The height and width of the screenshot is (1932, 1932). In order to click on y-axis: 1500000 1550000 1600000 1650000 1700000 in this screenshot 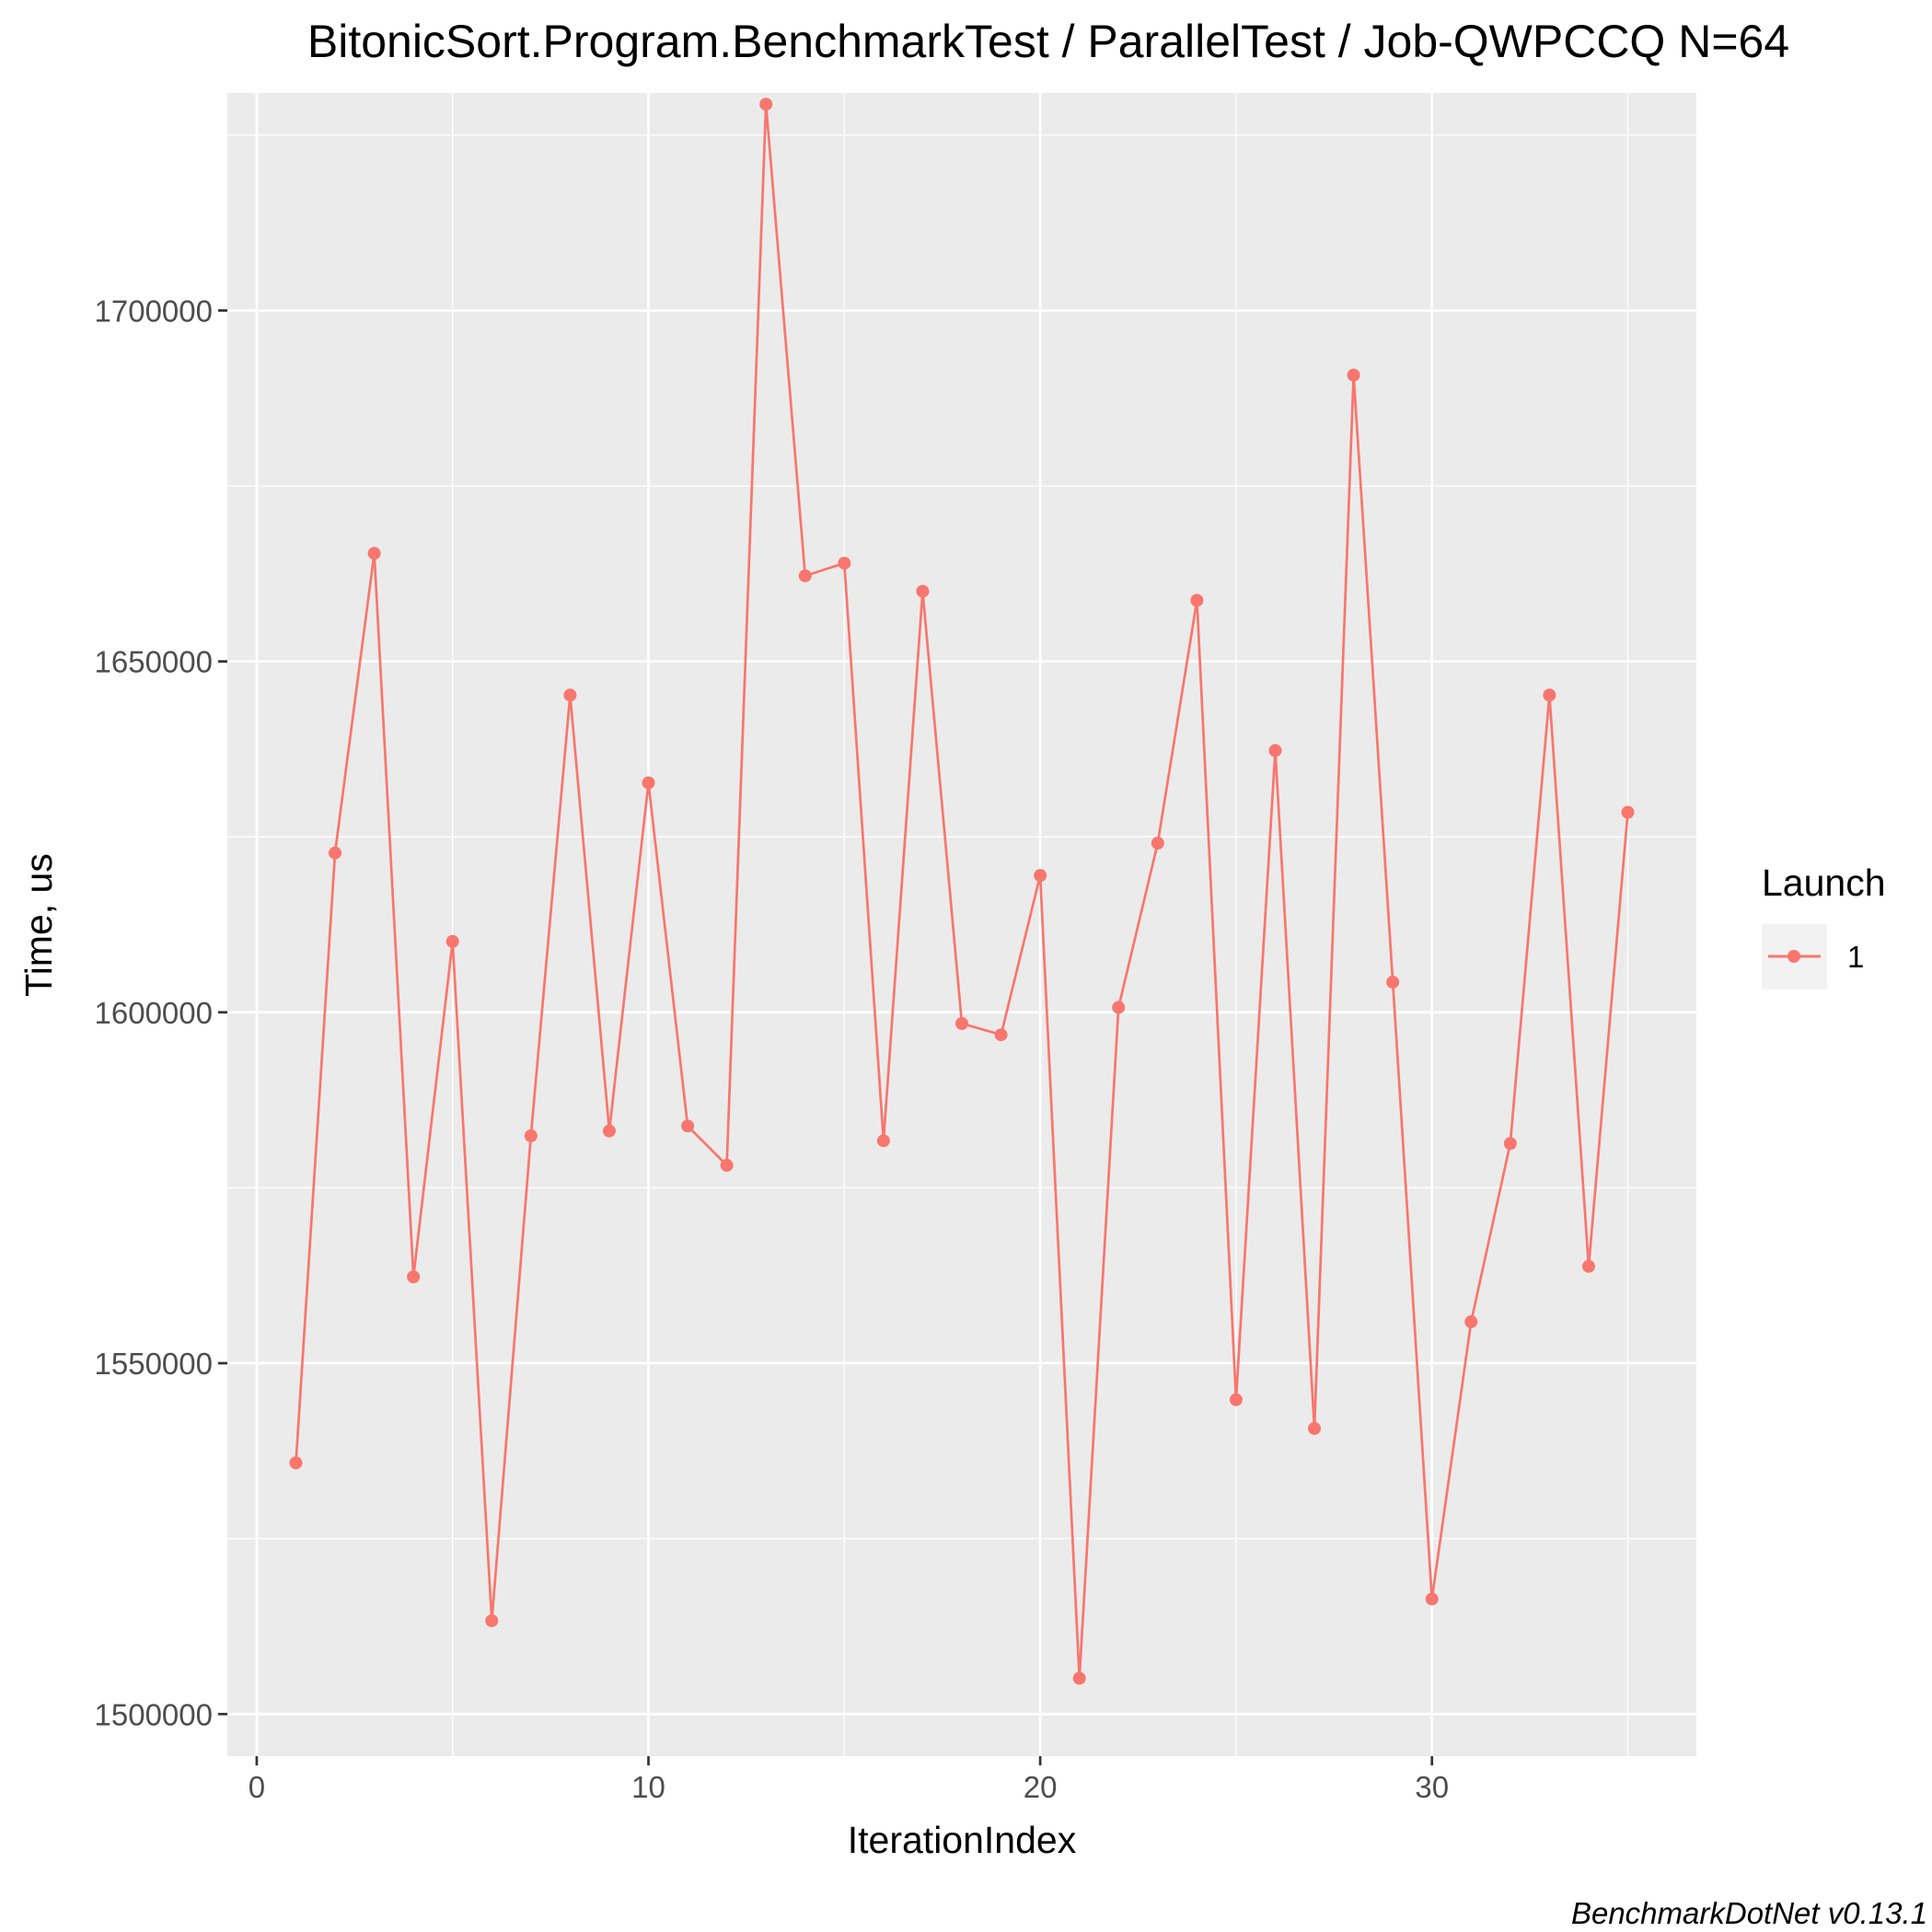, I will do `click(161, 1012)`.